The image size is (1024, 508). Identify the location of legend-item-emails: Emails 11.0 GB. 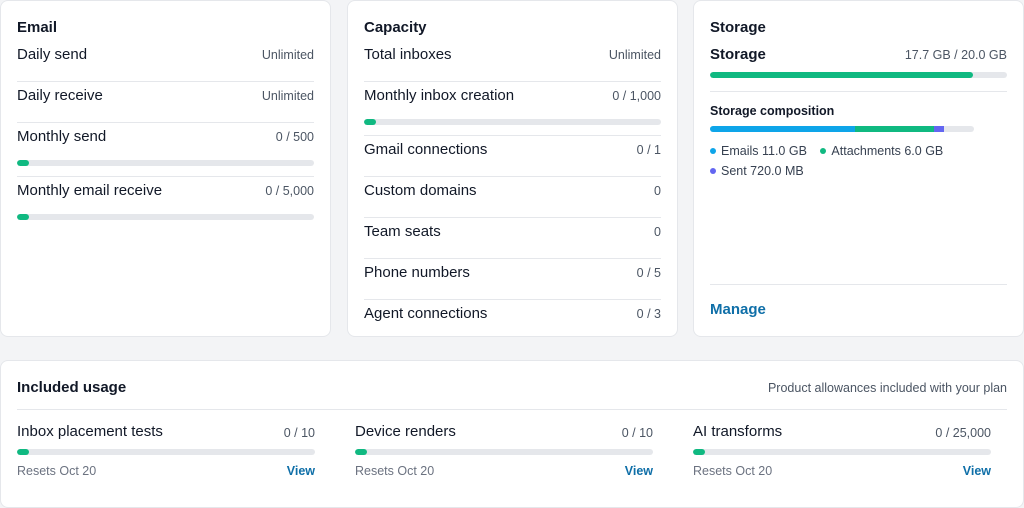
(758, 151).